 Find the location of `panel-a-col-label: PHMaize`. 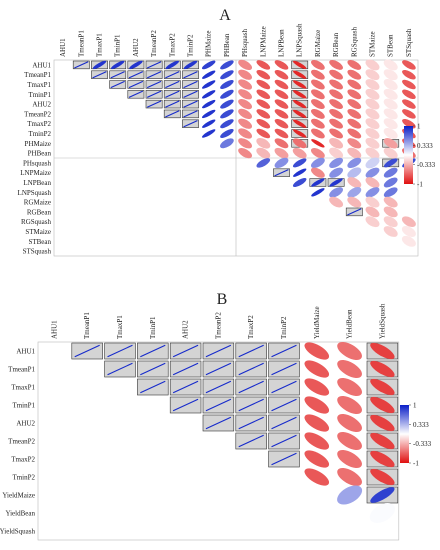

panel-a-col-label: PHMaize is located at coordinates (209, 44).